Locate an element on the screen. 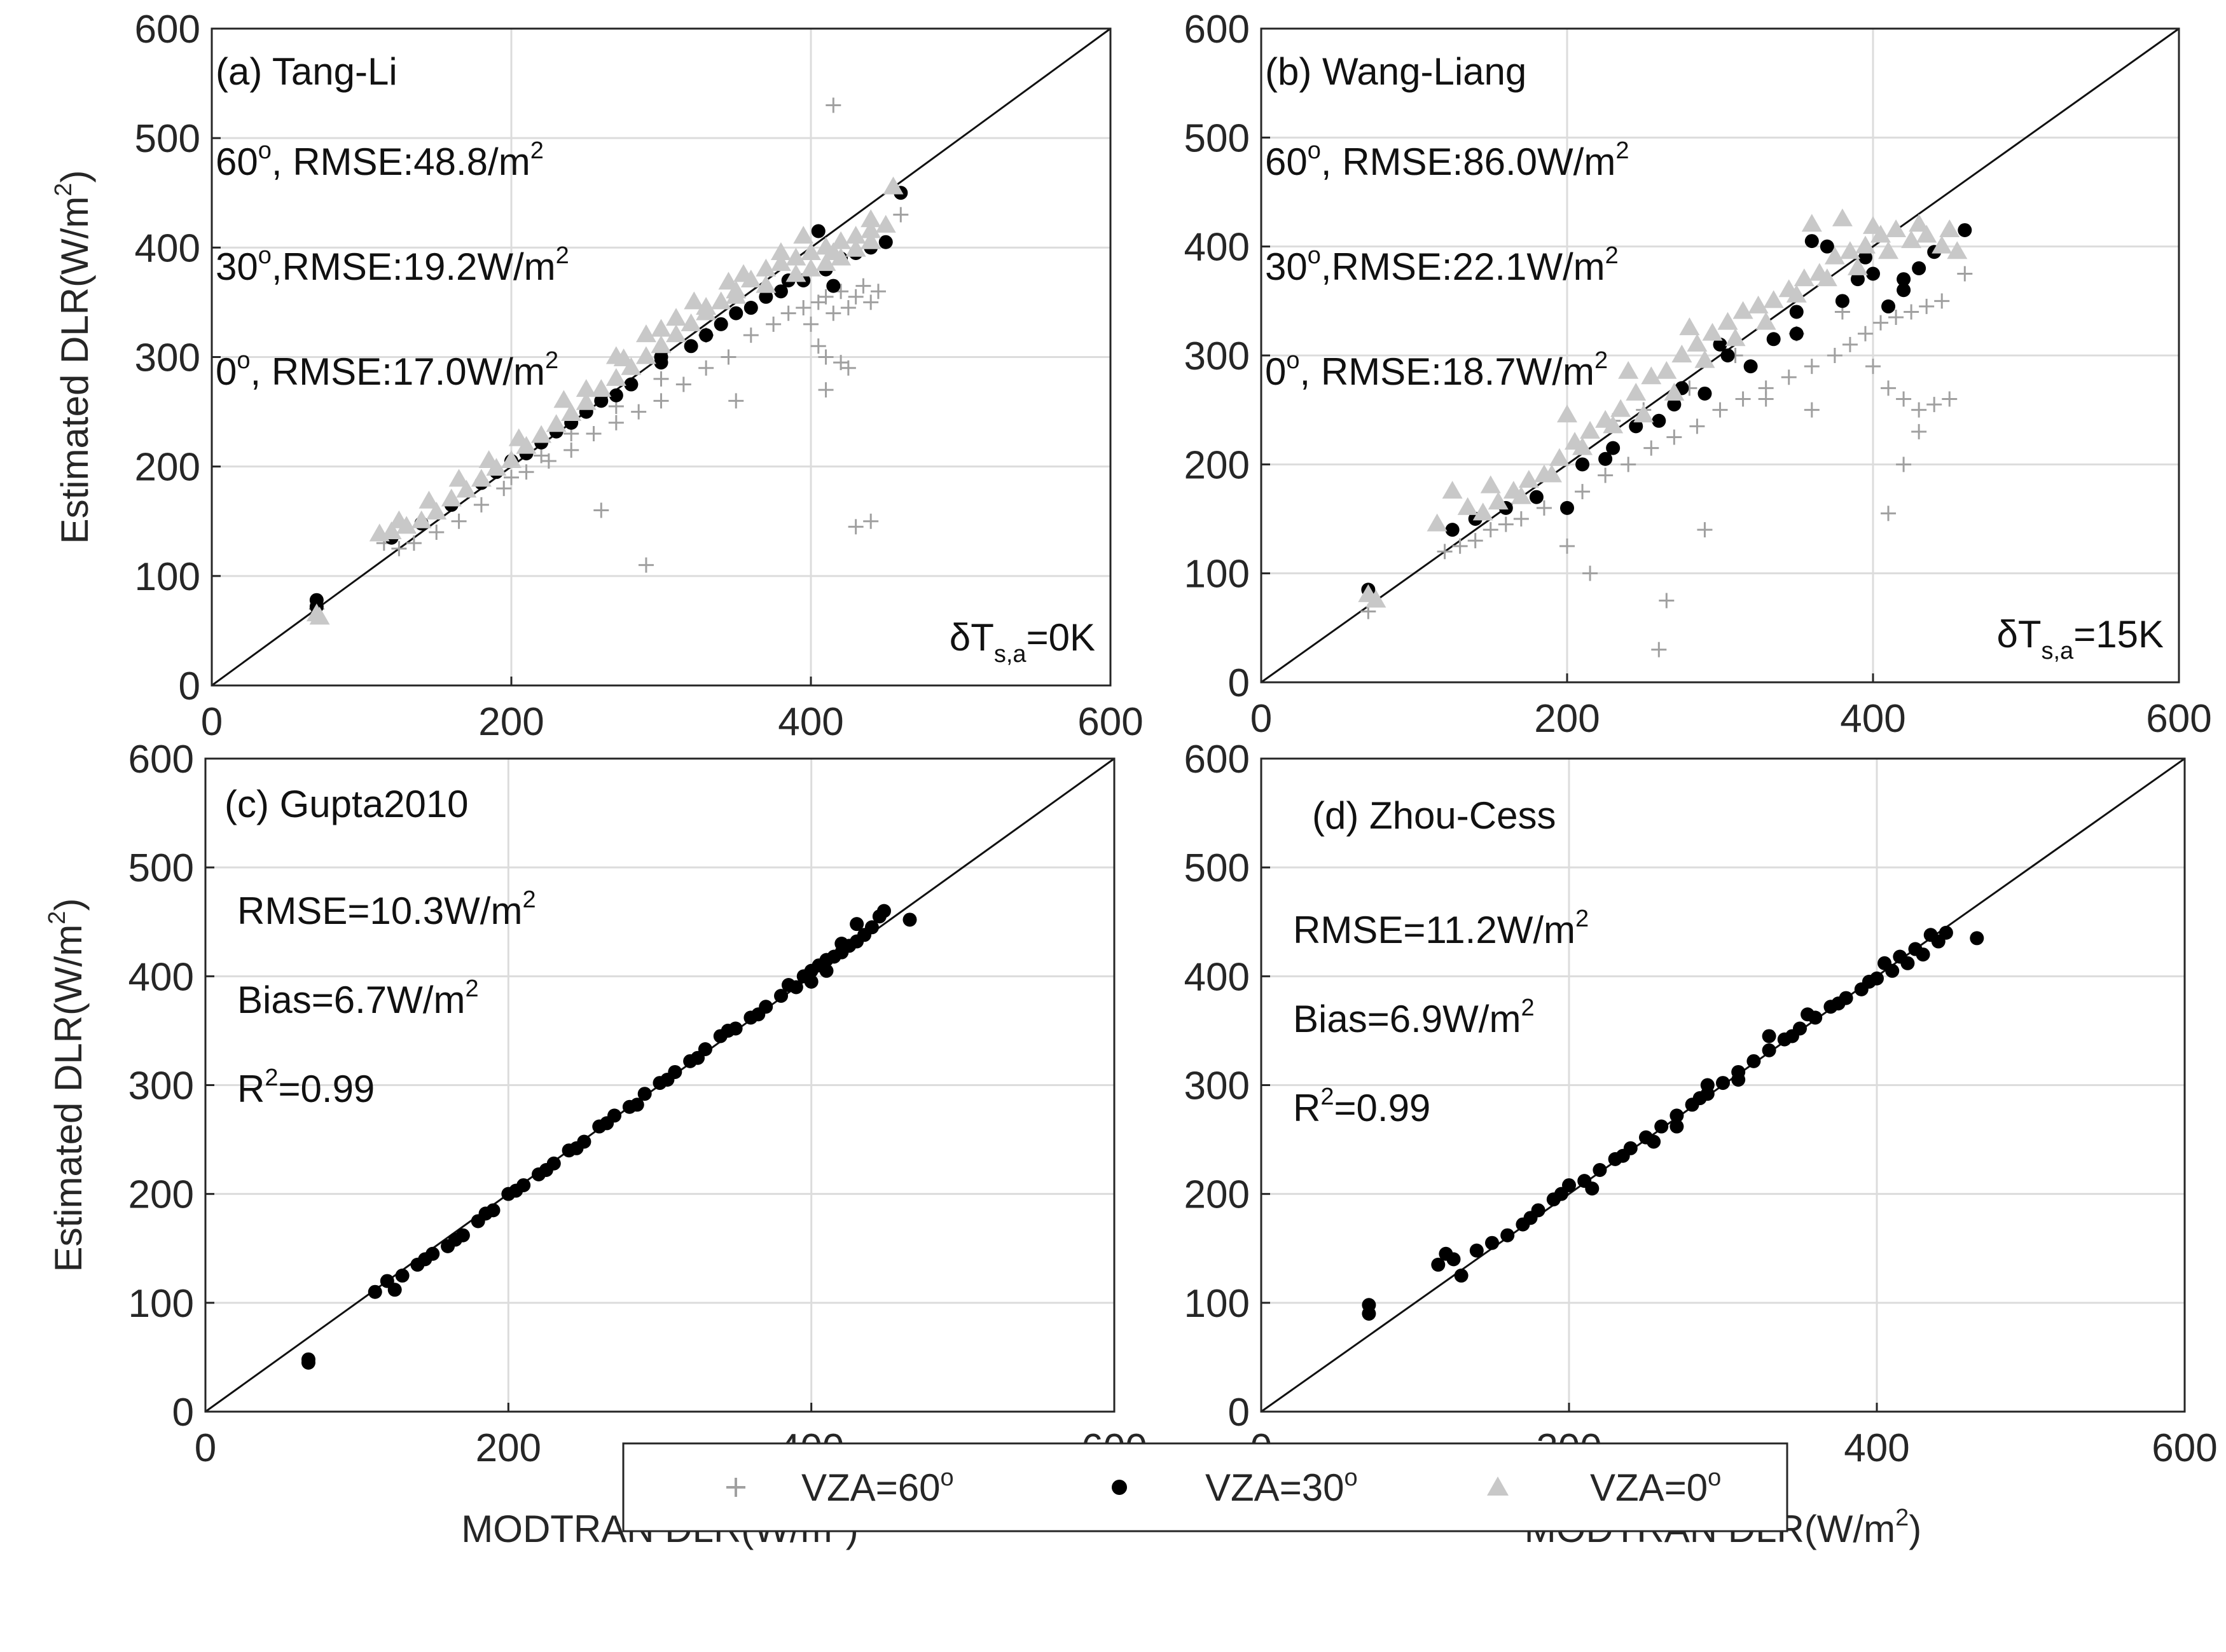 This screenshot has width=2226, height=1652. panel-title: (a) Tang-Li is located at coordinates (307, 71).